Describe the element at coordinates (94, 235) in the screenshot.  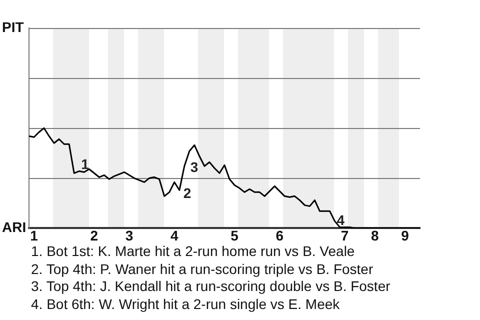
I see `x-tick-label: 2` at that location.